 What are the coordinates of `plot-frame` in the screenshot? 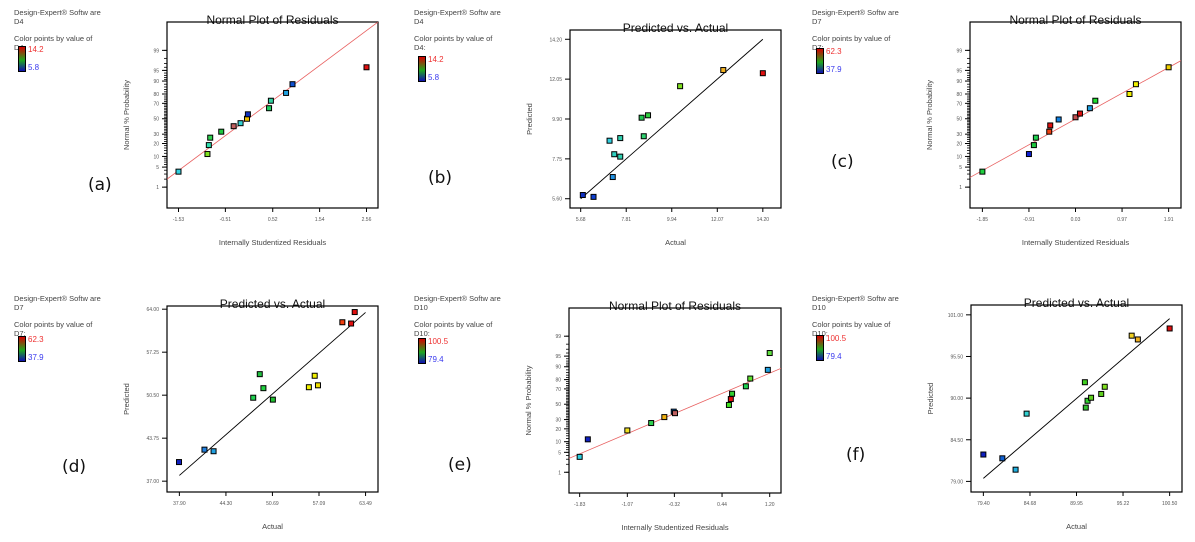 It's located at (675, 119).